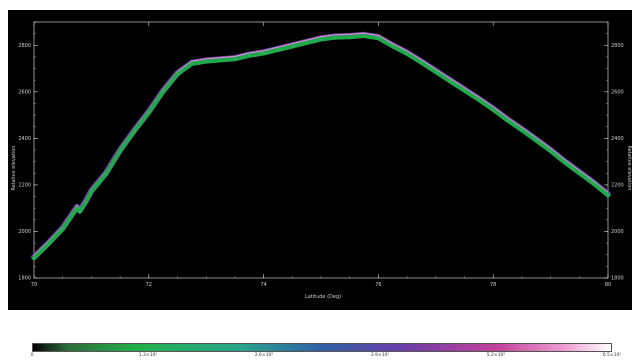 The width and height of the screenshot is (638, 361). What do you see at coordinates (322, 347) in the screenshot?
I see `colorbar` at bounding box center [322, 347].